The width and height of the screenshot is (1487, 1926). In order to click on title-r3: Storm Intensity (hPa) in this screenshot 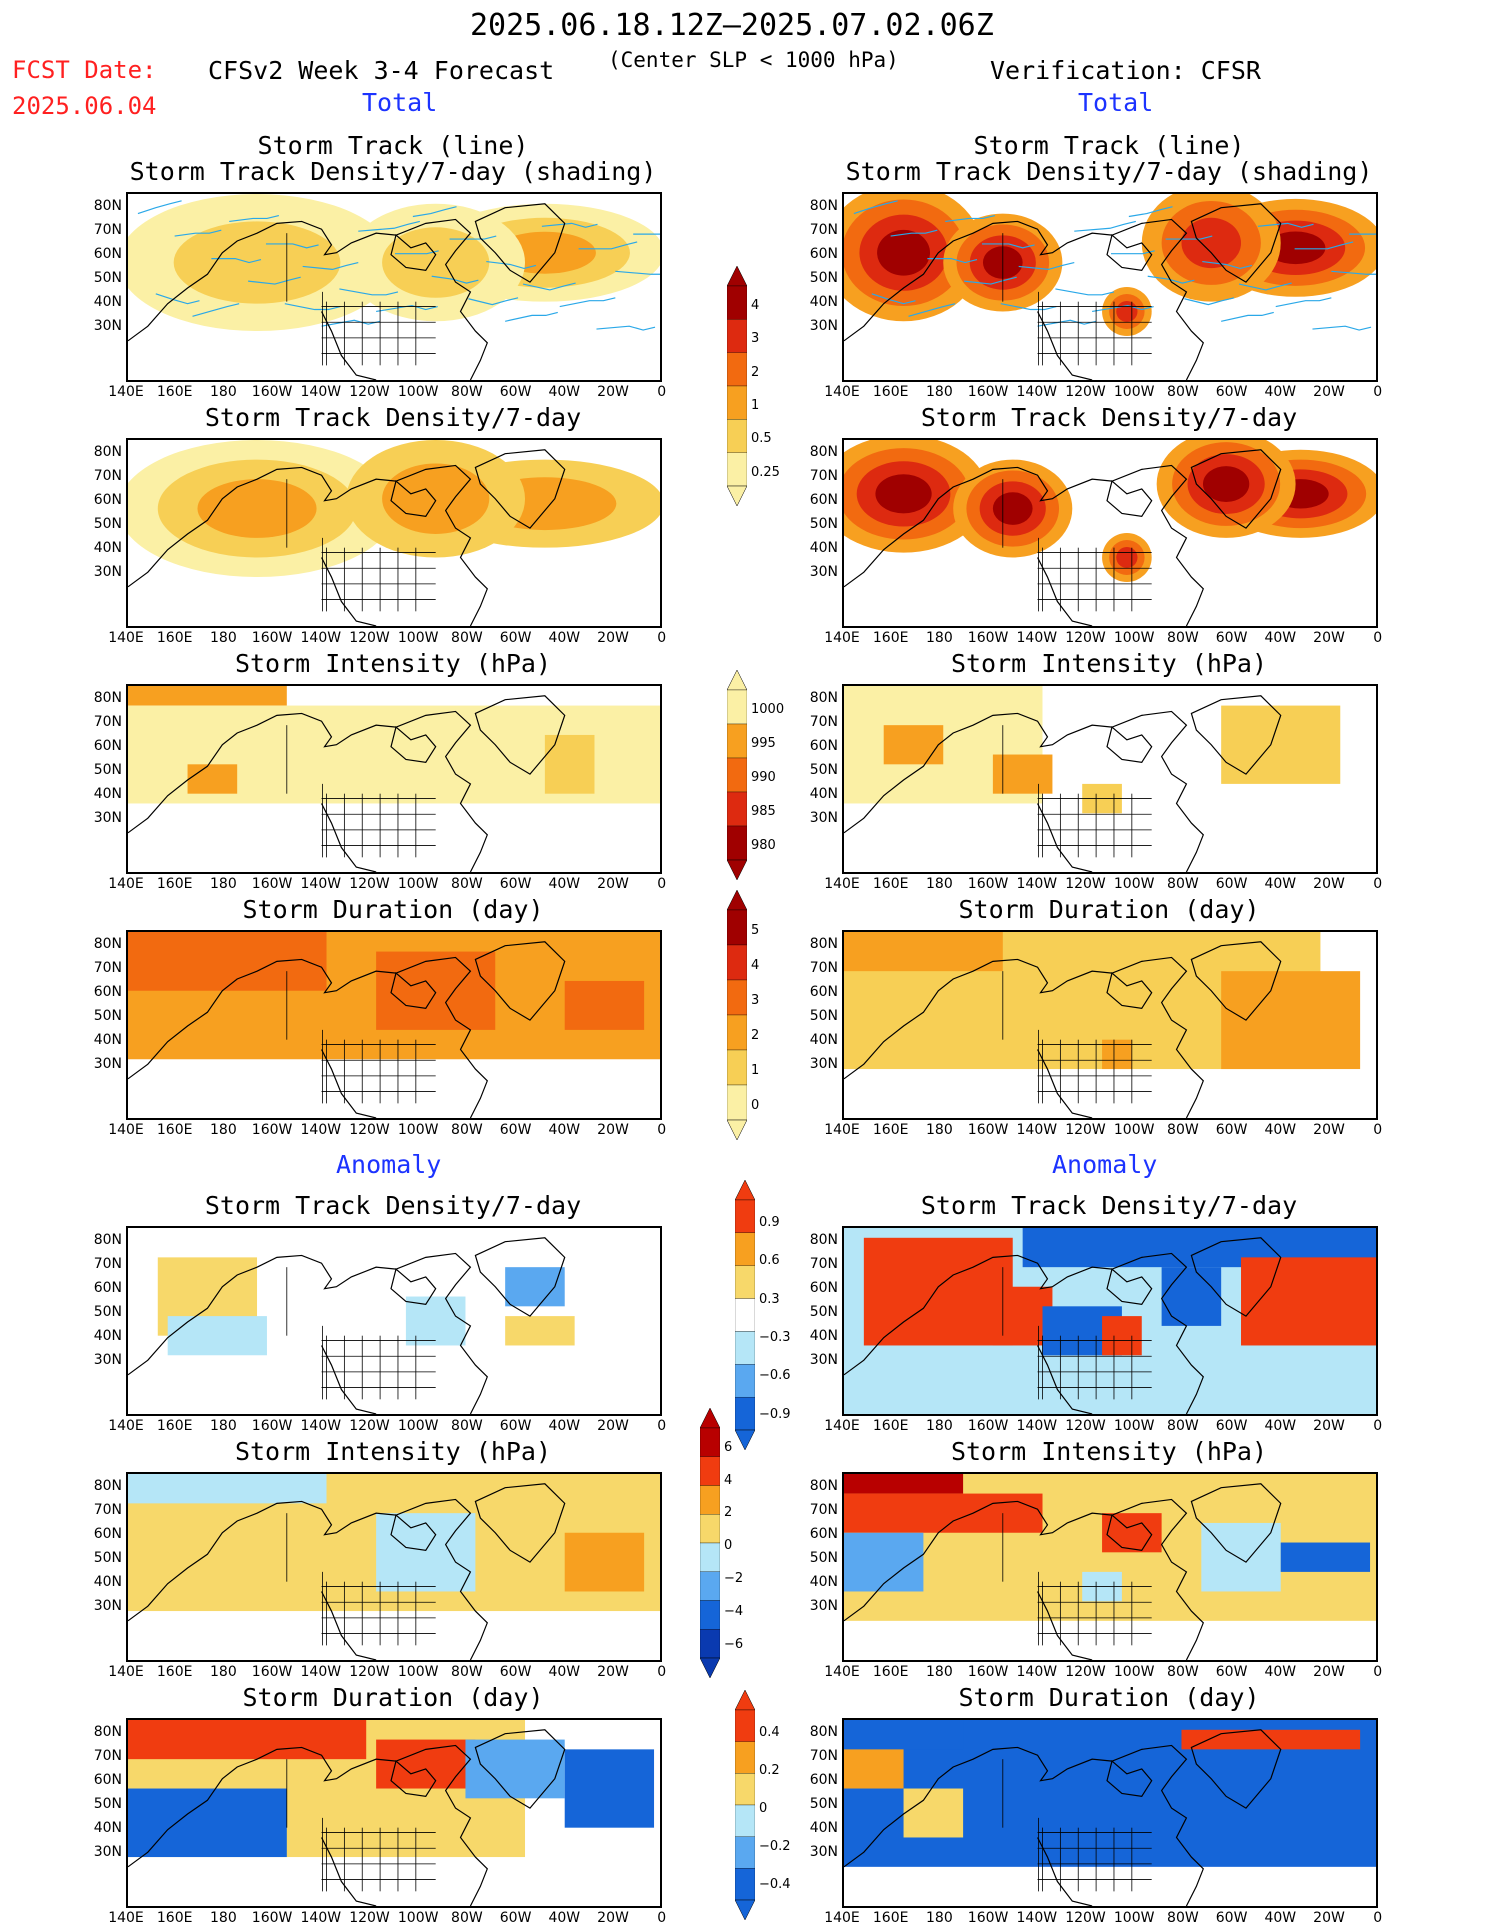, I will do `click(1109, 663)`.